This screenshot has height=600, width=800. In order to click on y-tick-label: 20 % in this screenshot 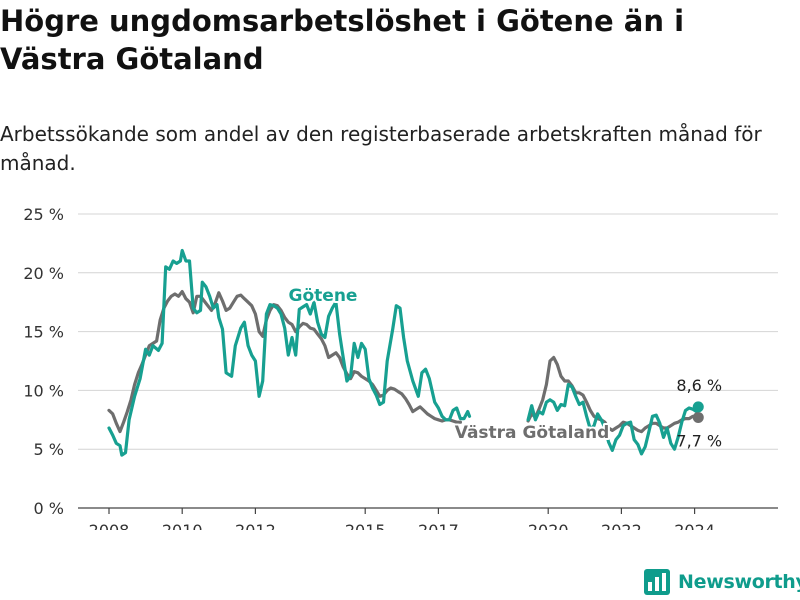, I will do `click(43, 273)`.